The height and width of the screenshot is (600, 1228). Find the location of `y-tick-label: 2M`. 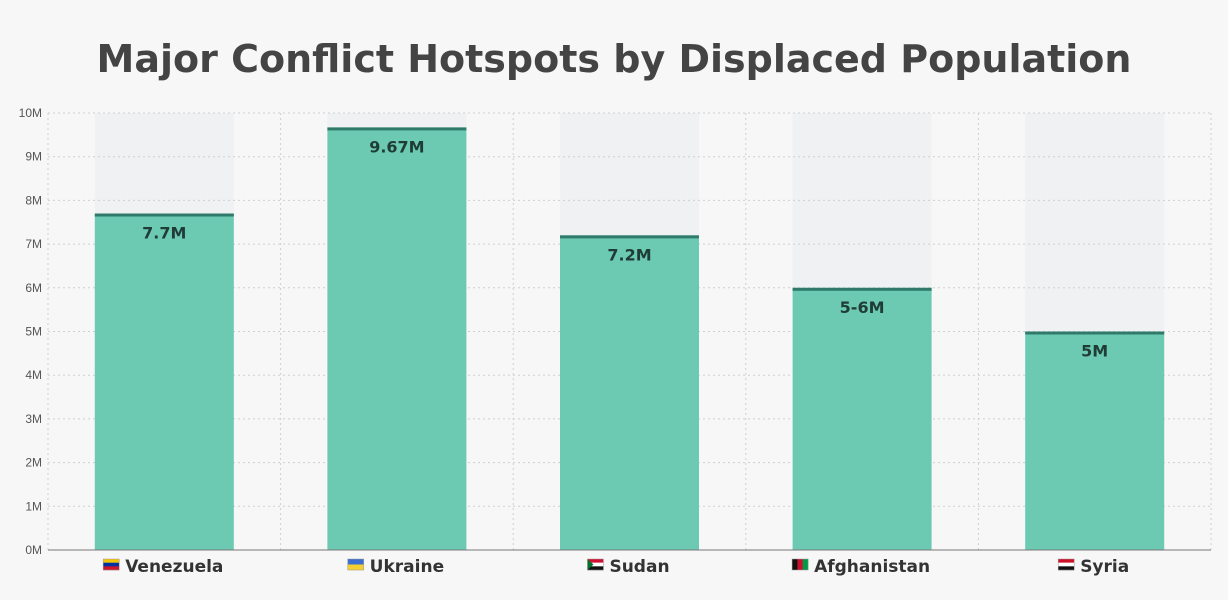

y-tick-label: 2M is located at coordinates (33, 463).